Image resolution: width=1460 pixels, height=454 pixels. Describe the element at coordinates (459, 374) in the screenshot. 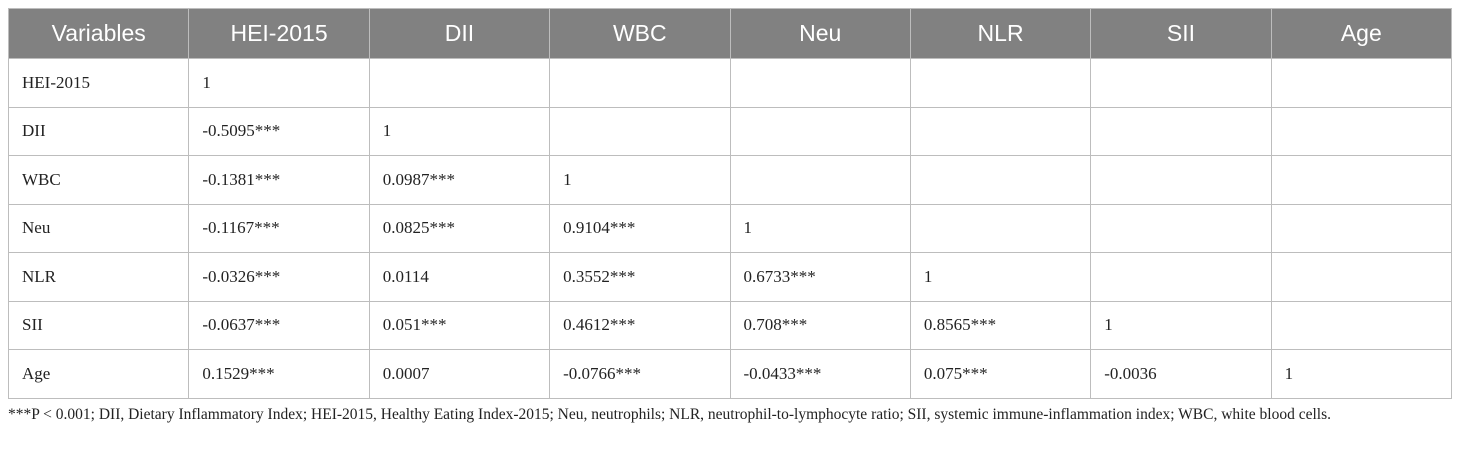

I see `cell: 0.0007` at that location.